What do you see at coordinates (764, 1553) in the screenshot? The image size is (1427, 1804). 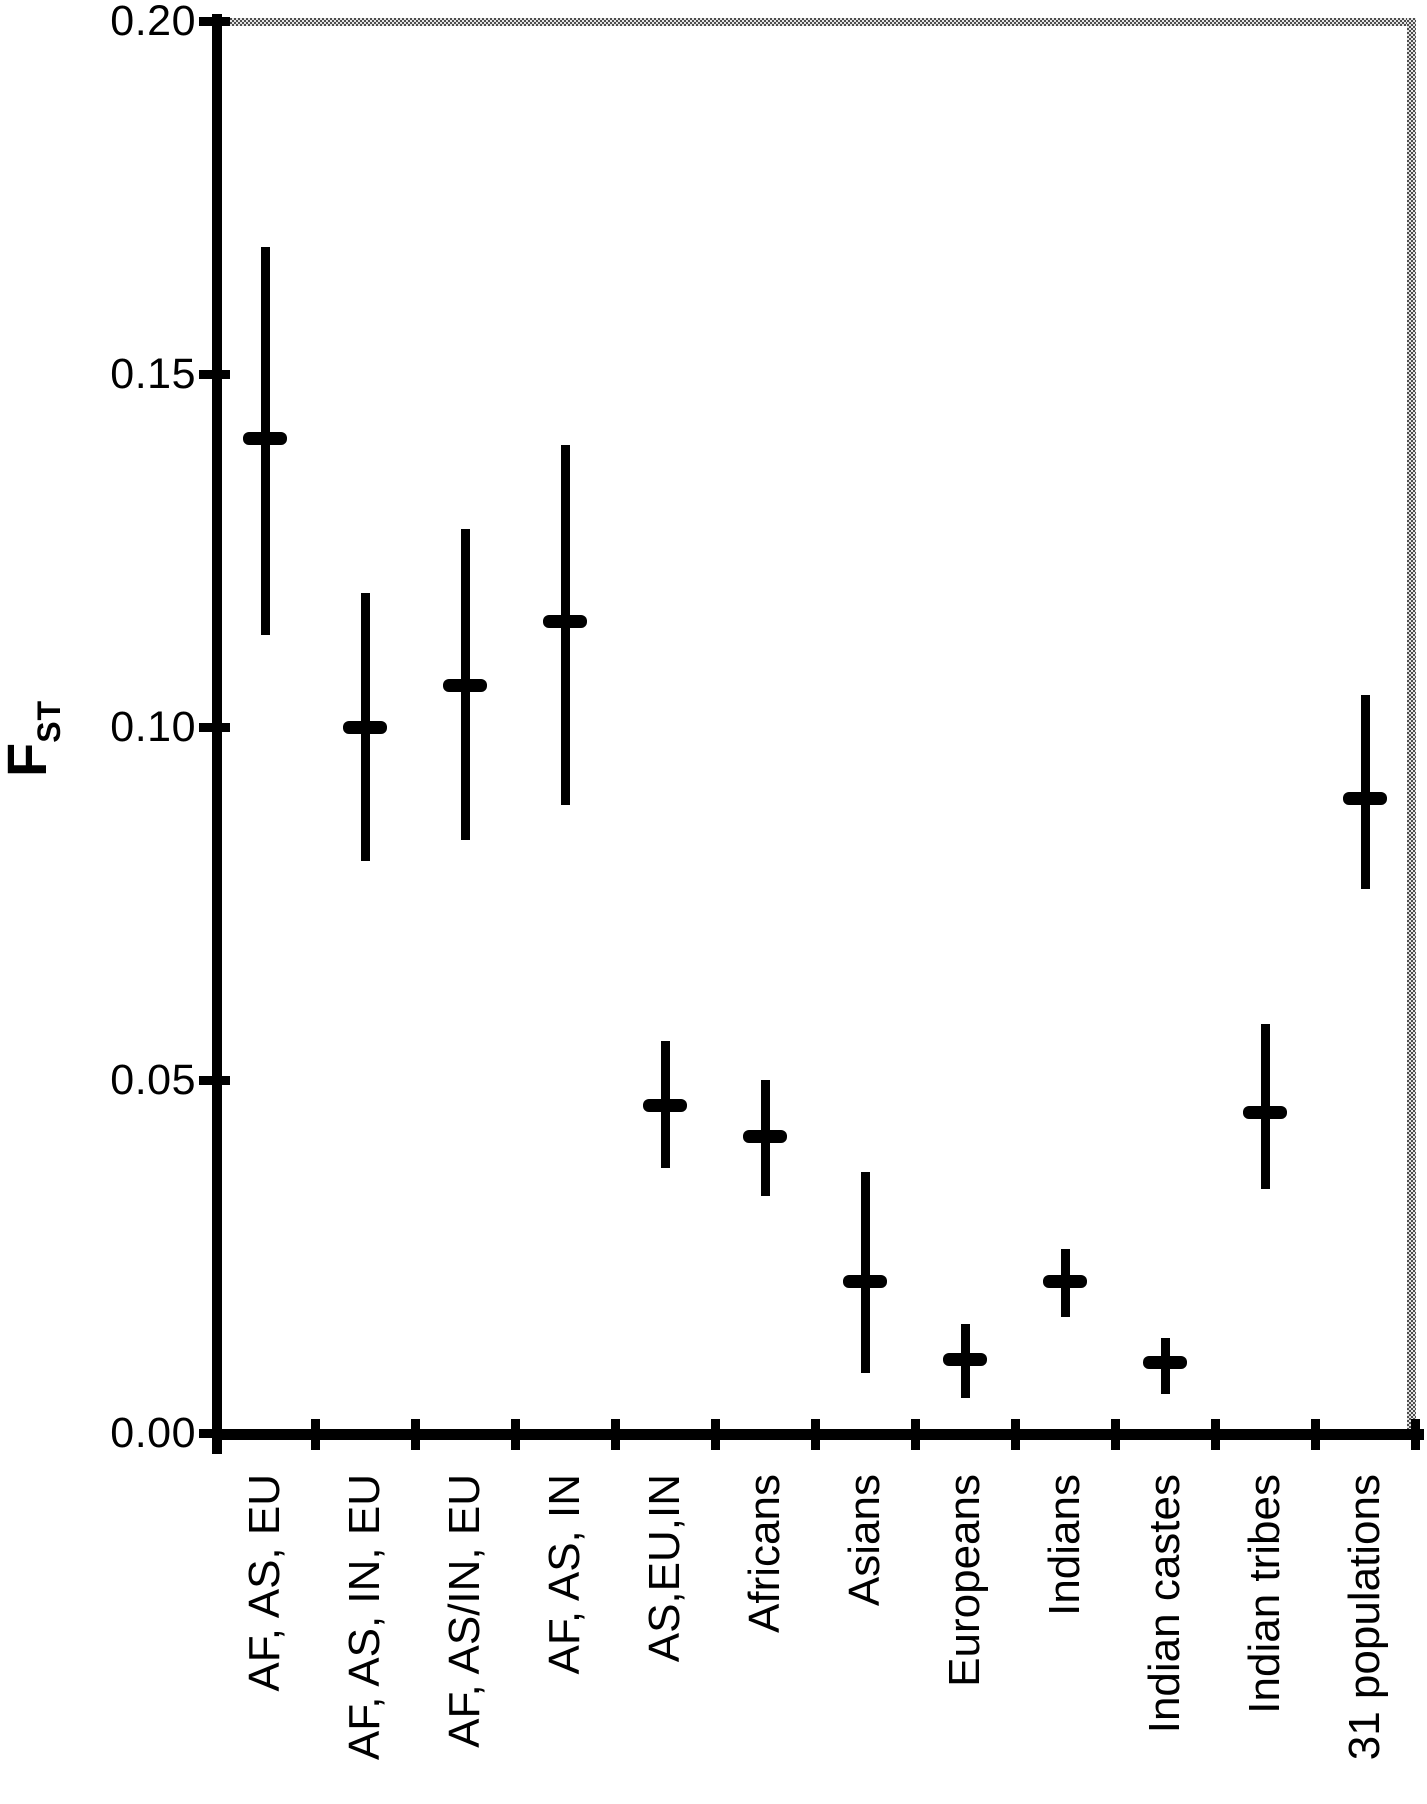 I see `x-category-label: Africans` at bounding box center [764, 1553].